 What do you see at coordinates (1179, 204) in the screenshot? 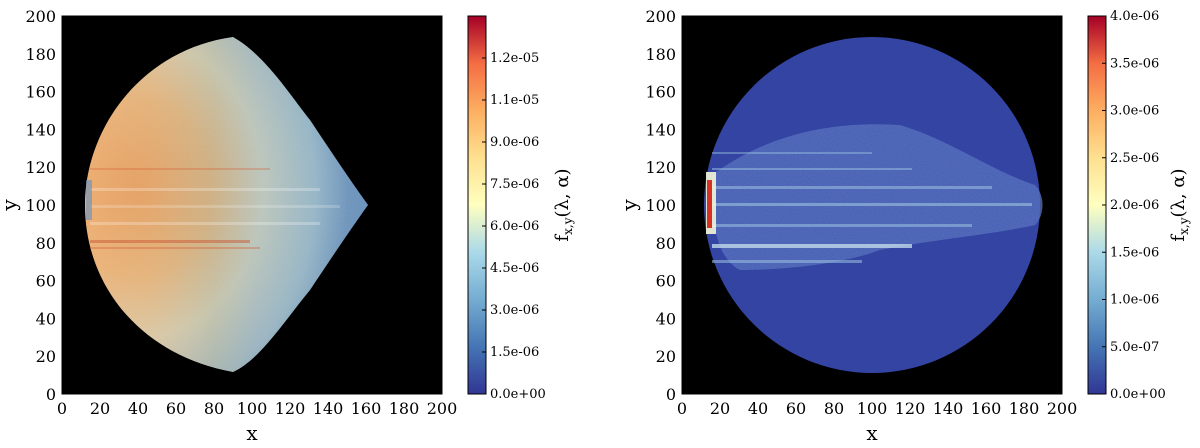
I see `right-colorbar-label: fx,y(λ, α)` at bounding box center [1179, 204].